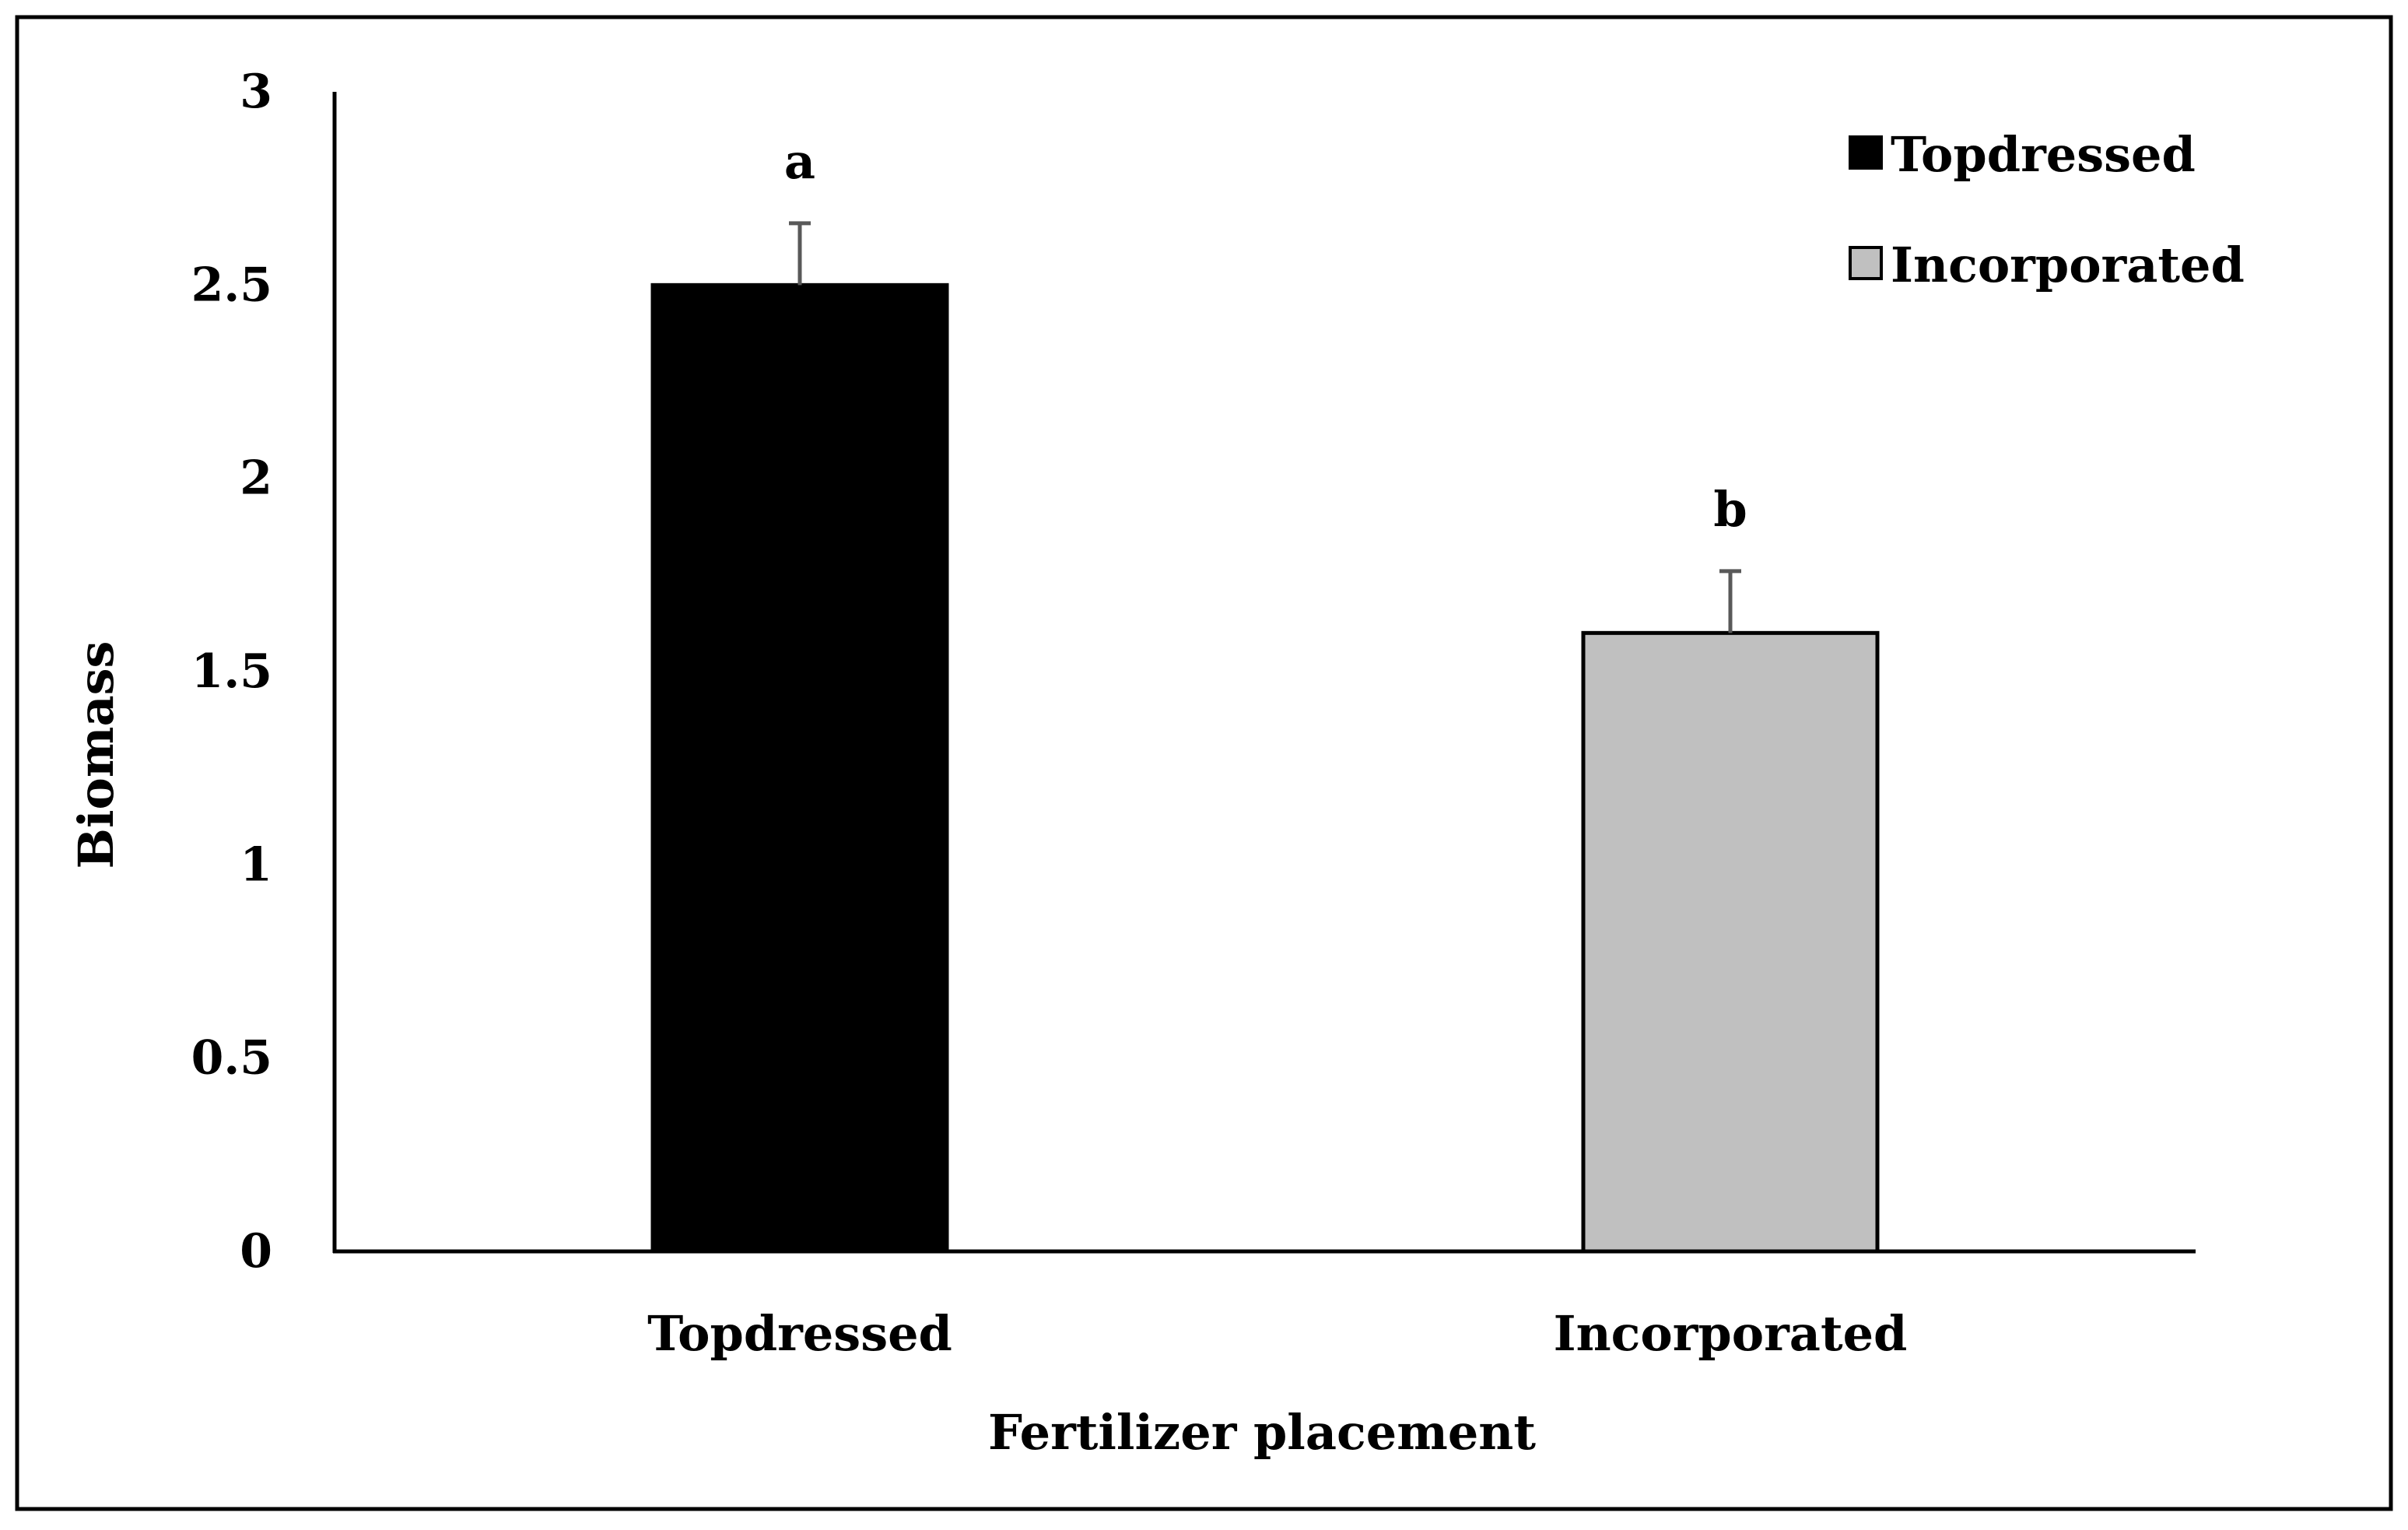 Image resolution: width=2408 pixels, height=1530 pixels. Describe the element at coordinates (256, 92) in the screenshot. I see `y-tick-label: 3` at that location.